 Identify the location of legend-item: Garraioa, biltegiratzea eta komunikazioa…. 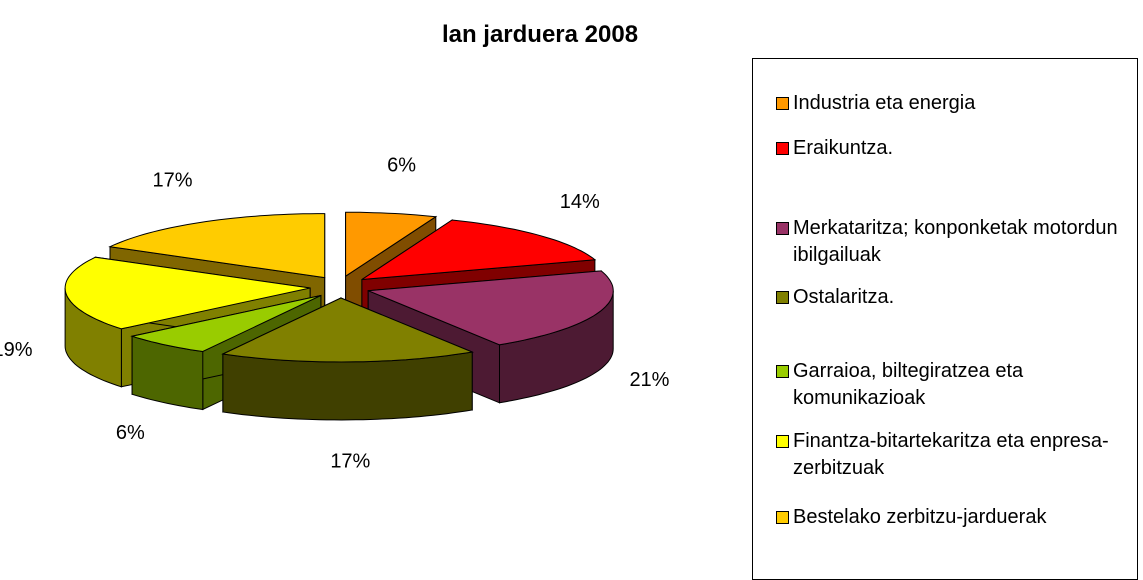
(946, 385).